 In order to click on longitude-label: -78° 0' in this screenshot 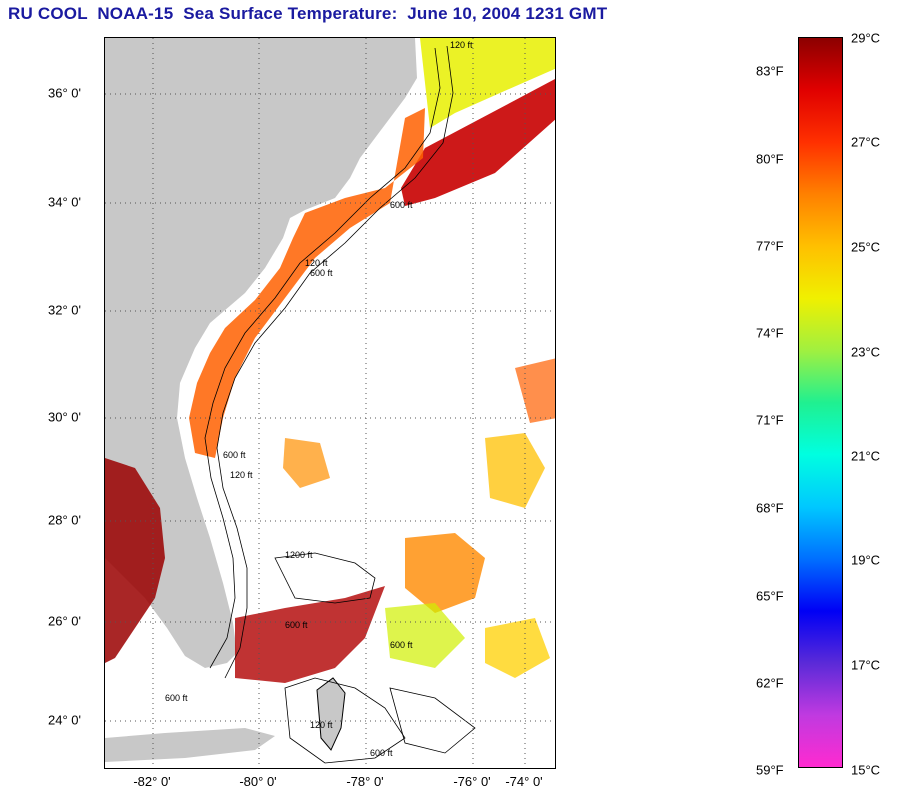, I will do `click(365, 781)`.